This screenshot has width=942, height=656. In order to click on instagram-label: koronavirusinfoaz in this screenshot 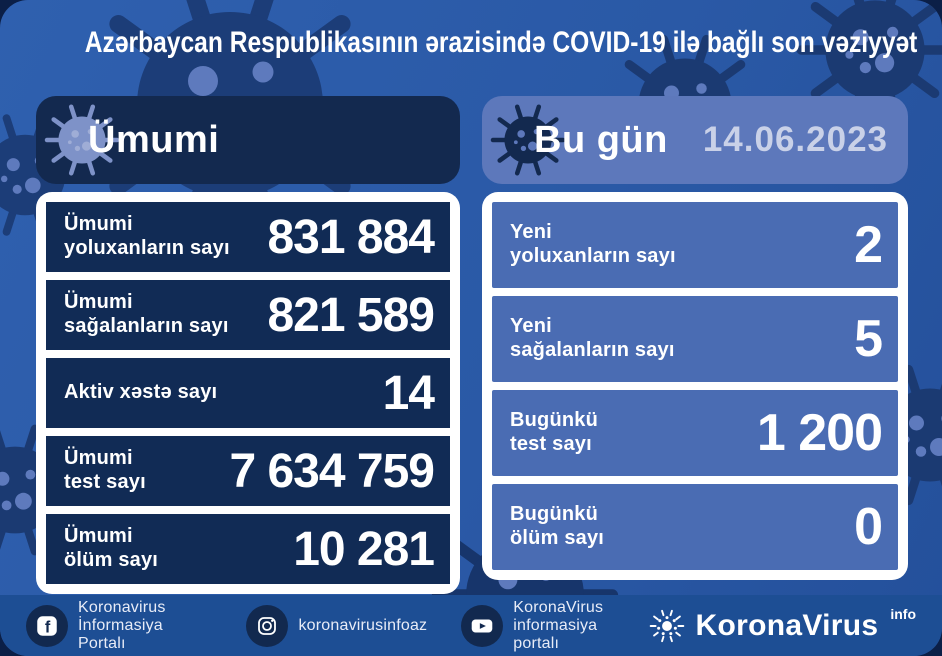, I will do `click(363, 625)`.